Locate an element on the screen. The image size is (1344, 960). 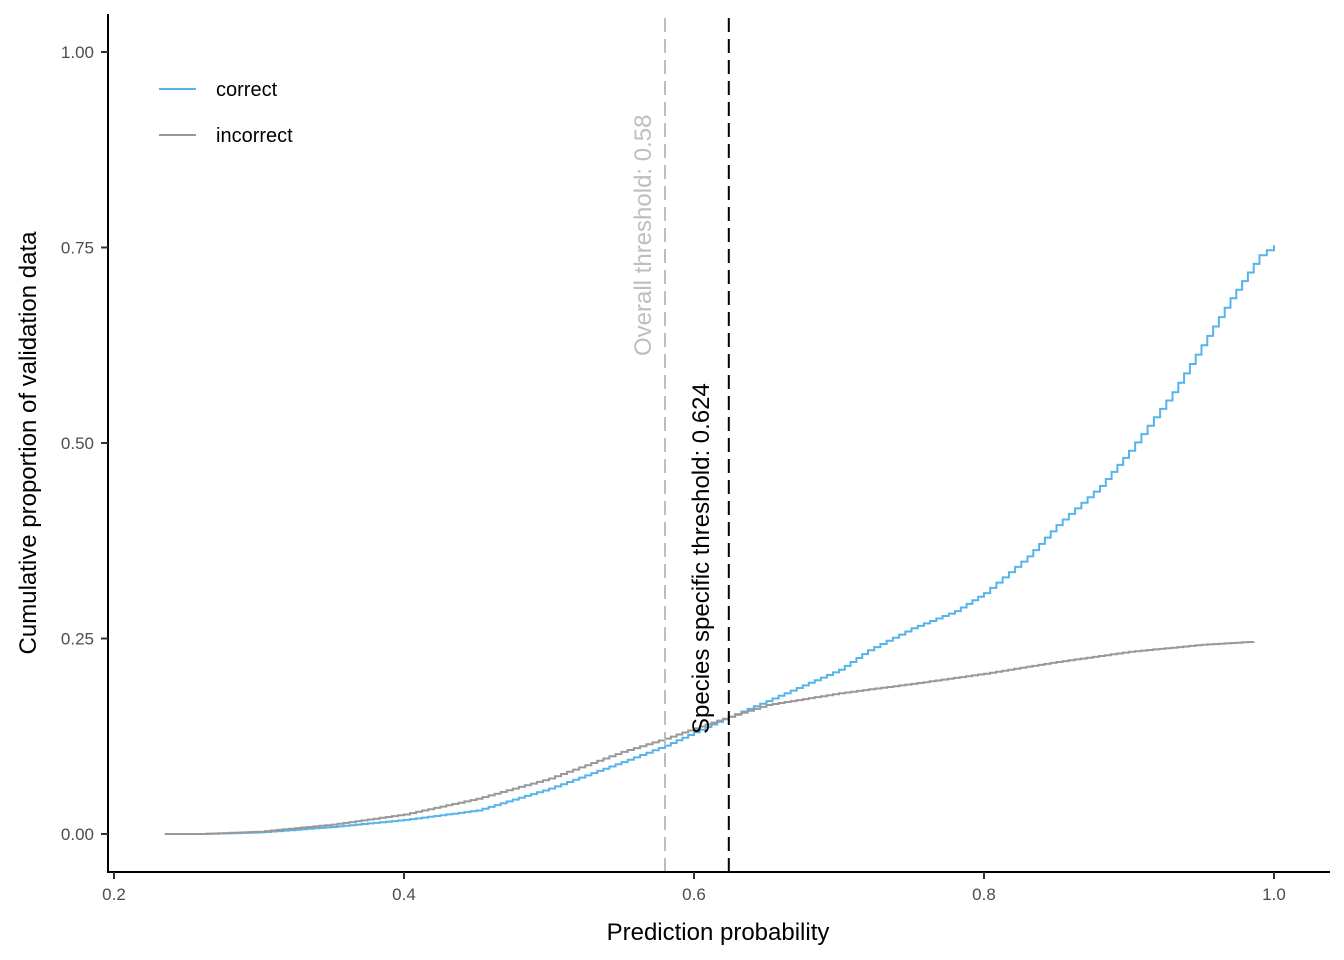
threshold-label-0: Overall threshold: 0.58 is located at coordinates (643, 235).